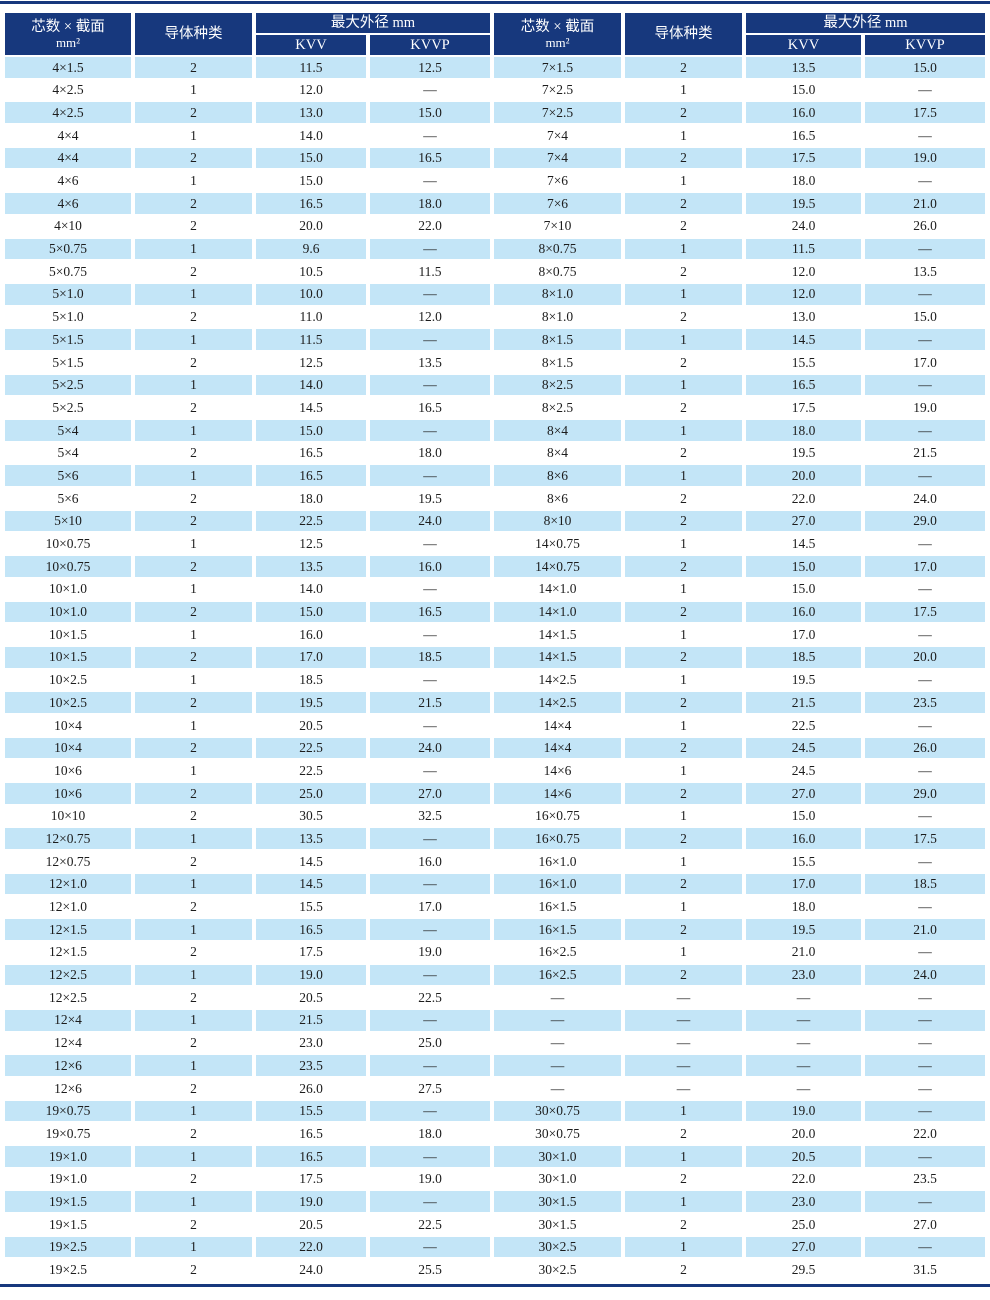 This screenshot has width=990, height=1300. I want to click on table-row: 12×0.75 1 13.5—16×0.75 2 16.0 17.5, so click(495, 839).